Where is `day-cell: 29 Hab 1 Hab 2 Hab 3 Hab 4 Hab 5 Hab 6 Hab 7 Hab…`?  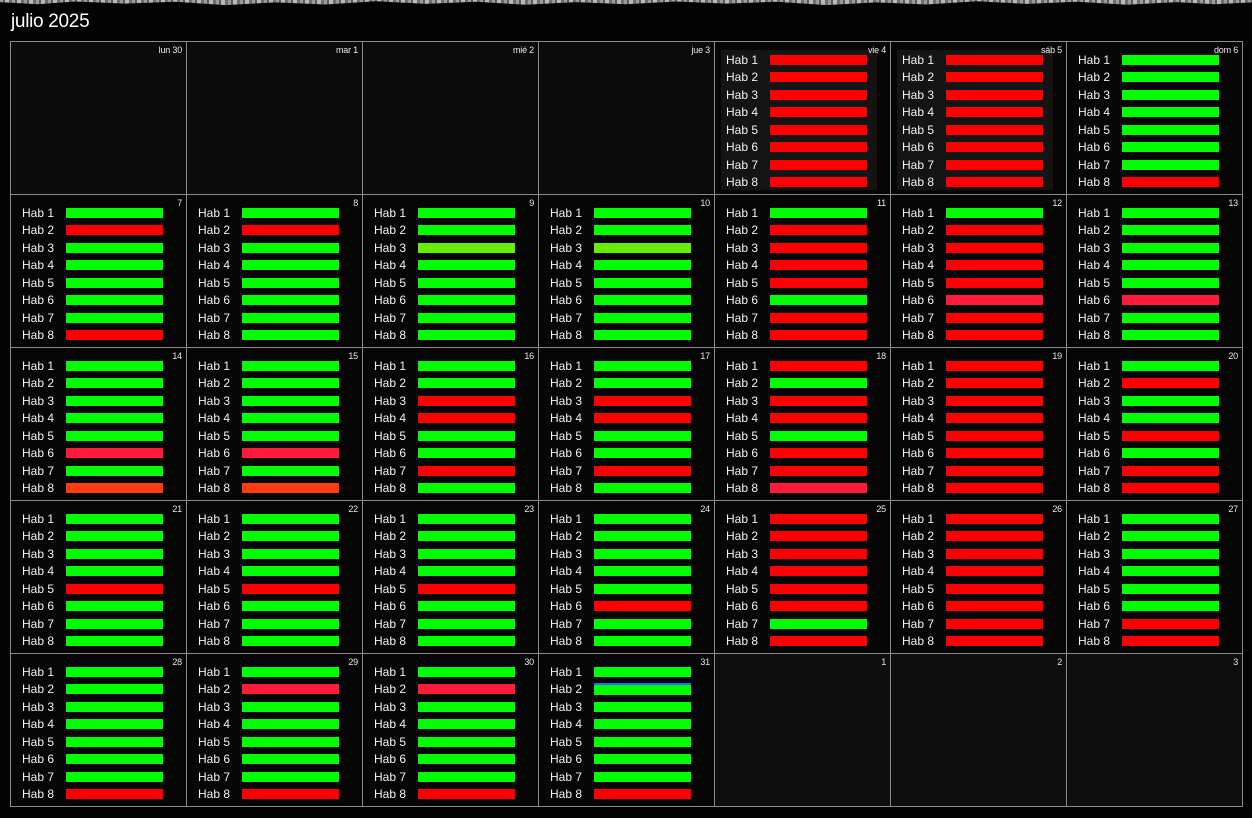 day-cell: 29 Hab 1 Hab 2 Hab 3 Hab 4 Hab 5 Hab 6 Hab 7 Hab… is located at coordinates (275, 730).